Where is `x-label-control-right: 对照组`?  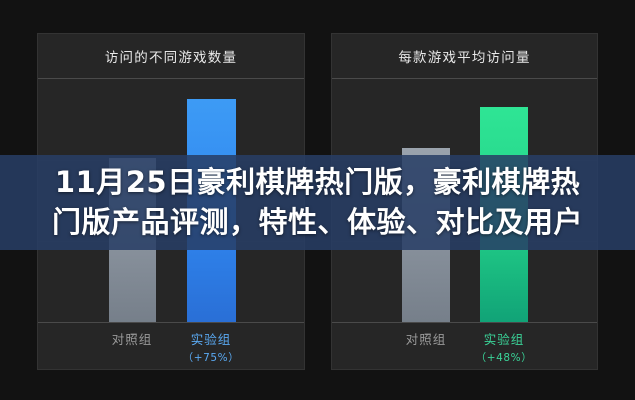
x-label-control-right: 对照组 is located at coordinates (426, 339).